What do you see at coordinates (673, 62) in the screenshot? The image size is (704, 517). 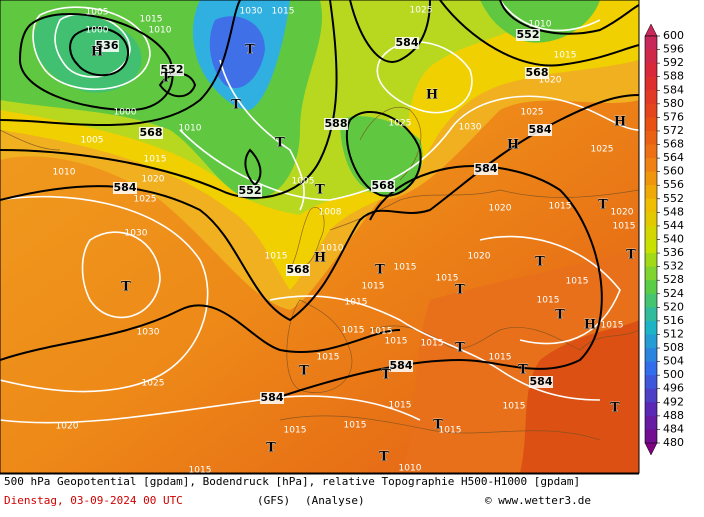 I see `colorbar-label: 592` at bounding box center [673, 62].